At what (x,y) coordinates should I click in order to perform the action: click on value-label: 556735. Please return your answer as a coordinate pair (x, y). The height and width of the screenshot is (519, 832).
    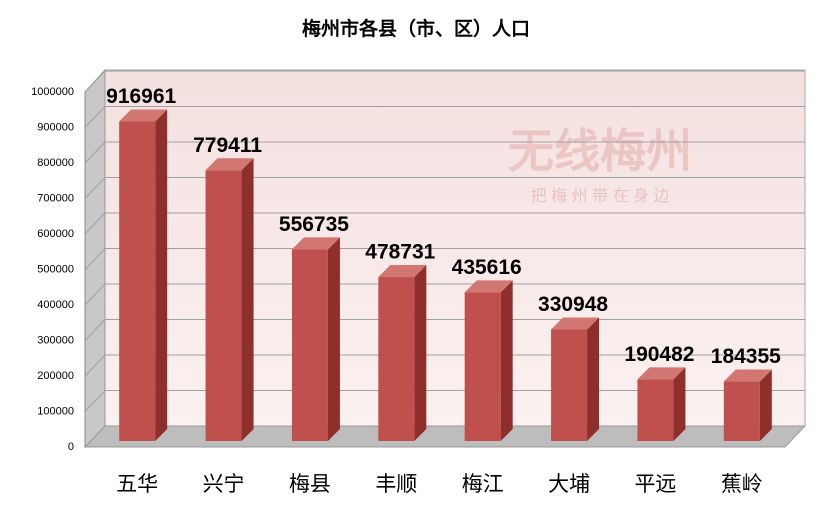
    Looking at the image, I should click on (314, 224).